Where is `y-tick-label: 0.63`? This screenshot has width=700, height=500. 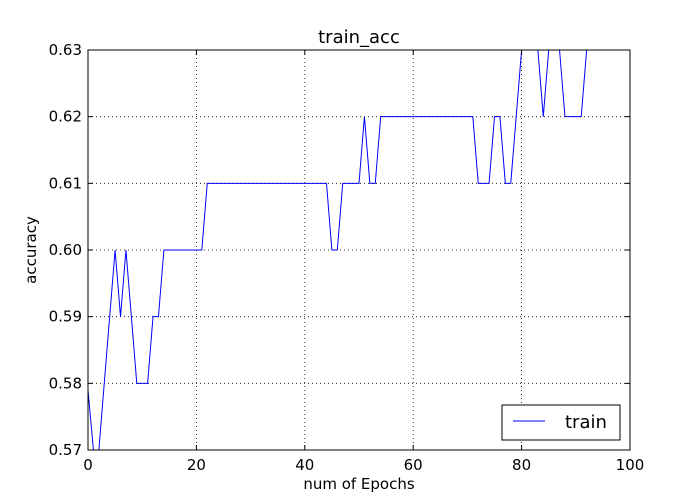 y-tick-label: 0.63 is located at coordinates (65, 50).